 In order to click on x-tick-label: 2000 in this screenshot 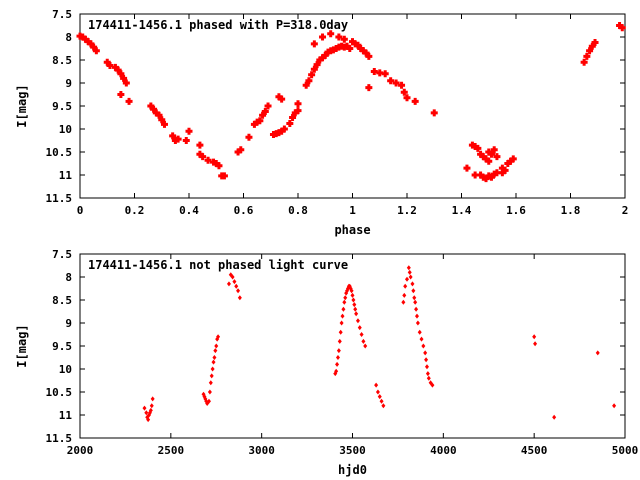, I will do `click(80, 450)`.